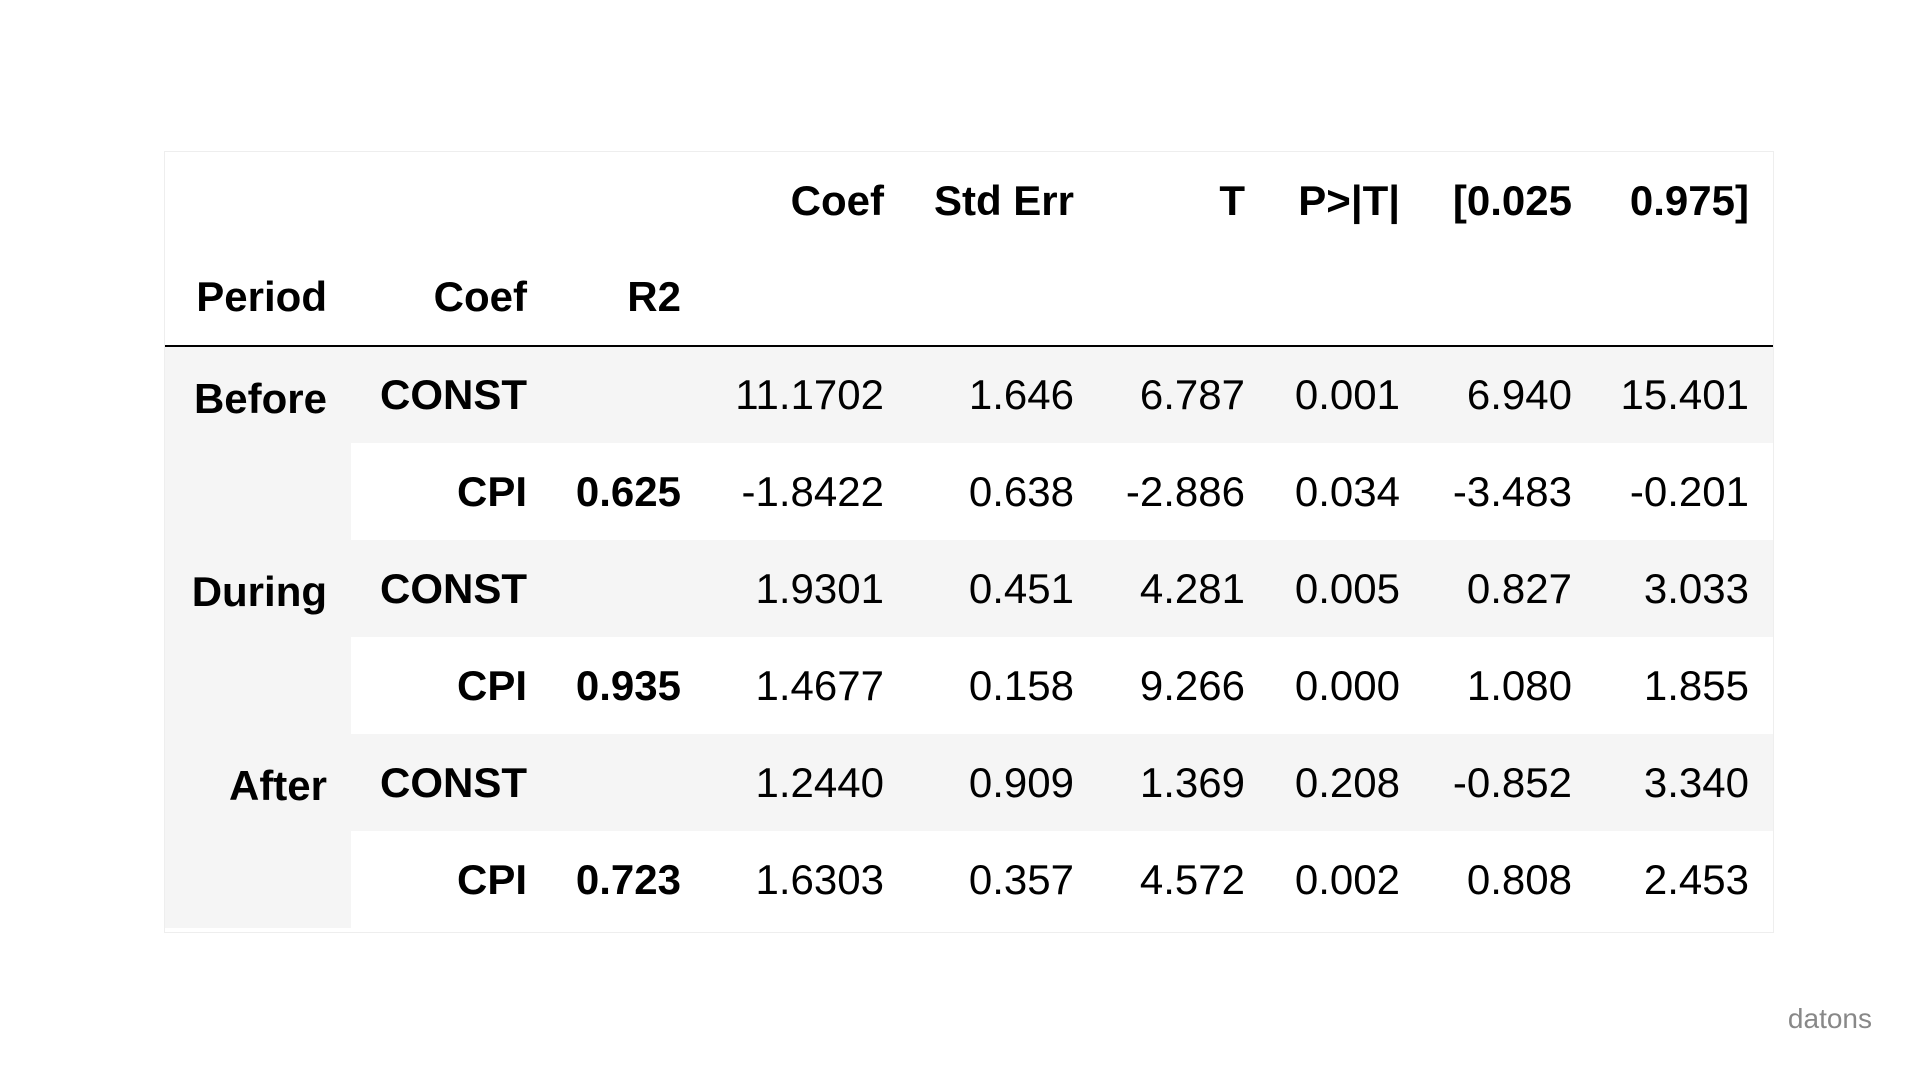 The image size is (1920, 1080). What do you see at coordinates (1003, 200) in the screenshot?
I see `col-header-std-err: Std Err` at bounding box center [1003, 200].